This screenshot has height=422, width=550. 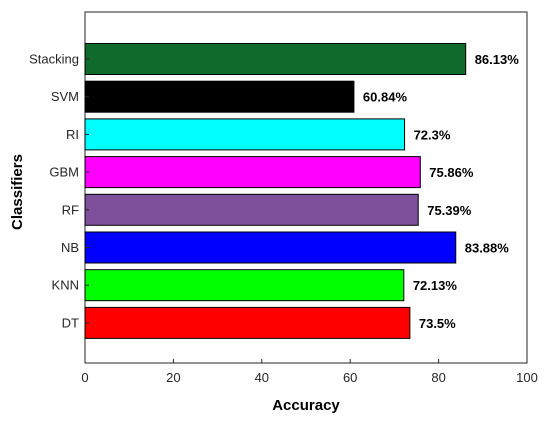 What do you see at coordinates (244, 285) in the screenshot?
I see `bar-knn` at bounding box center [244, 285].